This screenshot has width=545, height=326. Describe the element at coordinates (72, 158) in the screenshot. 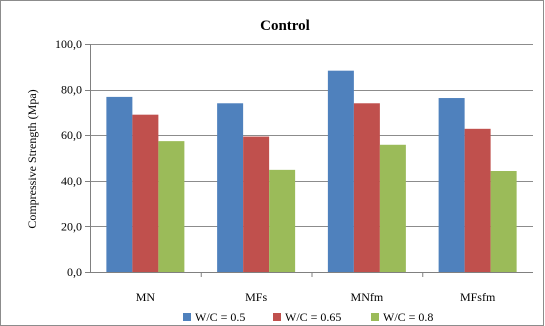

I see `y-tick-labels: 0,0 20,0 40,0 60,0 80,0 100,0` at that location.